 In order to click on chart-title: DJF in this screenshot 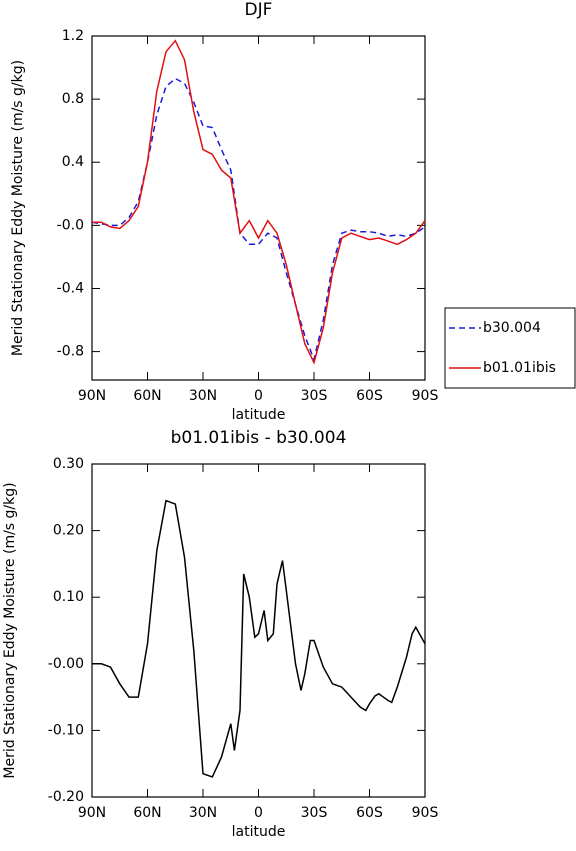, I will do `click(259, 10)`.